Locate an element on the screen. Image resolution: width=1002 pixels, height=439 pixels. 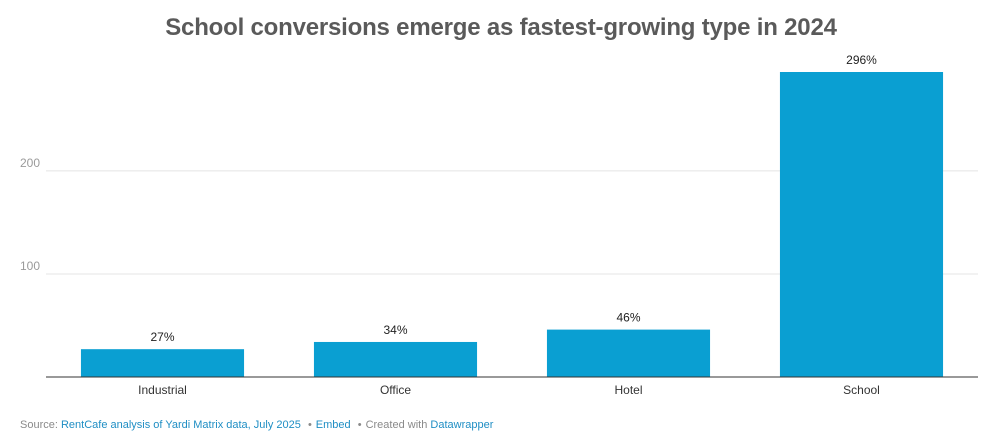
source-prefix: Source: is located at coordinates (39, 425).